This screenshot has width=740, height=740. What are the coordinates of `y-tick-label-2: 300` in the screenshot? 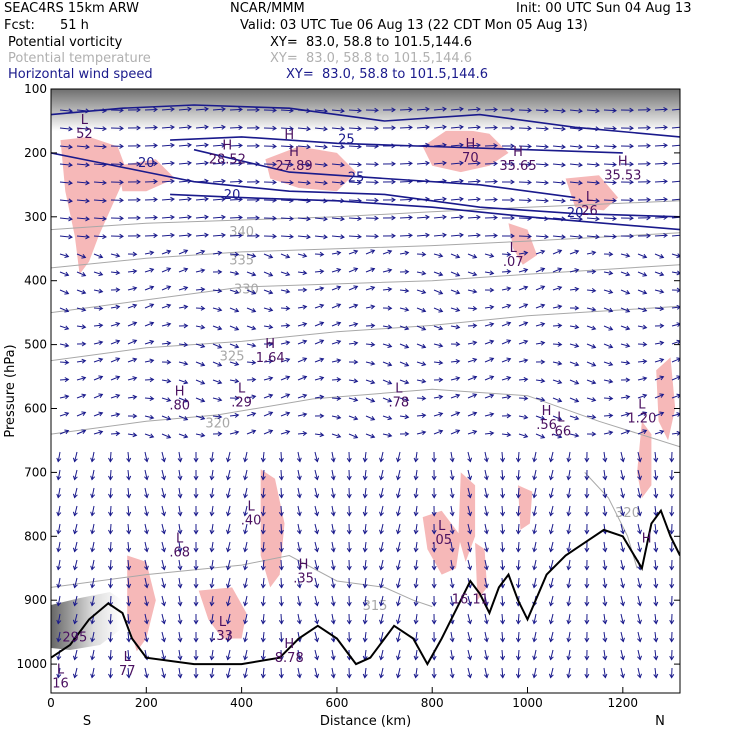 It's located at (35, 217).